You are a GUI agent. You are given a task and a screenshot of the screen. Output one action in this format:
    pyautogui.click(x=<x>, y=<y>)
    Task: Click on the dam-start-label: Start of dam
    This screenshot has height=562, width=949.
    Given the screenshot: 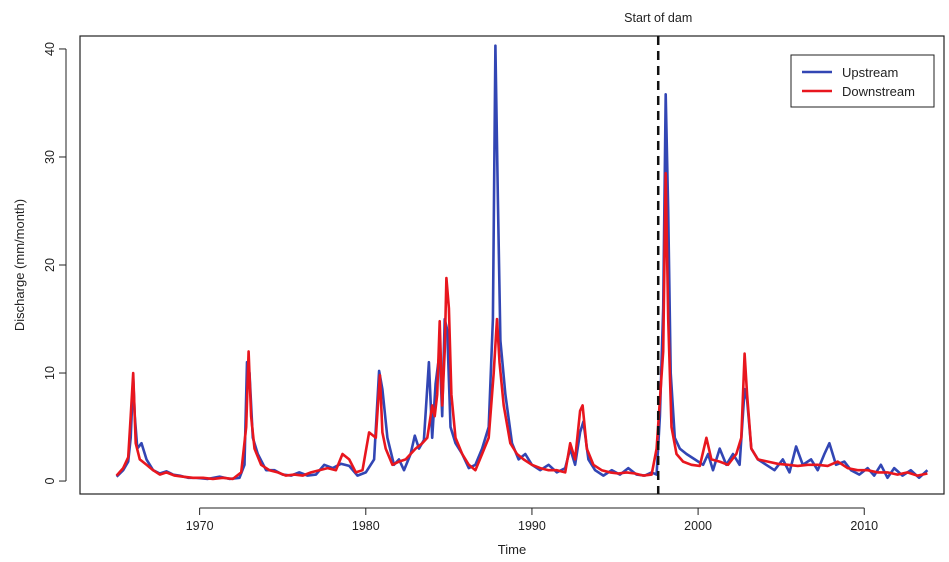 What is the action you would take?
    pyautogui.click(x=658, y=18)
    